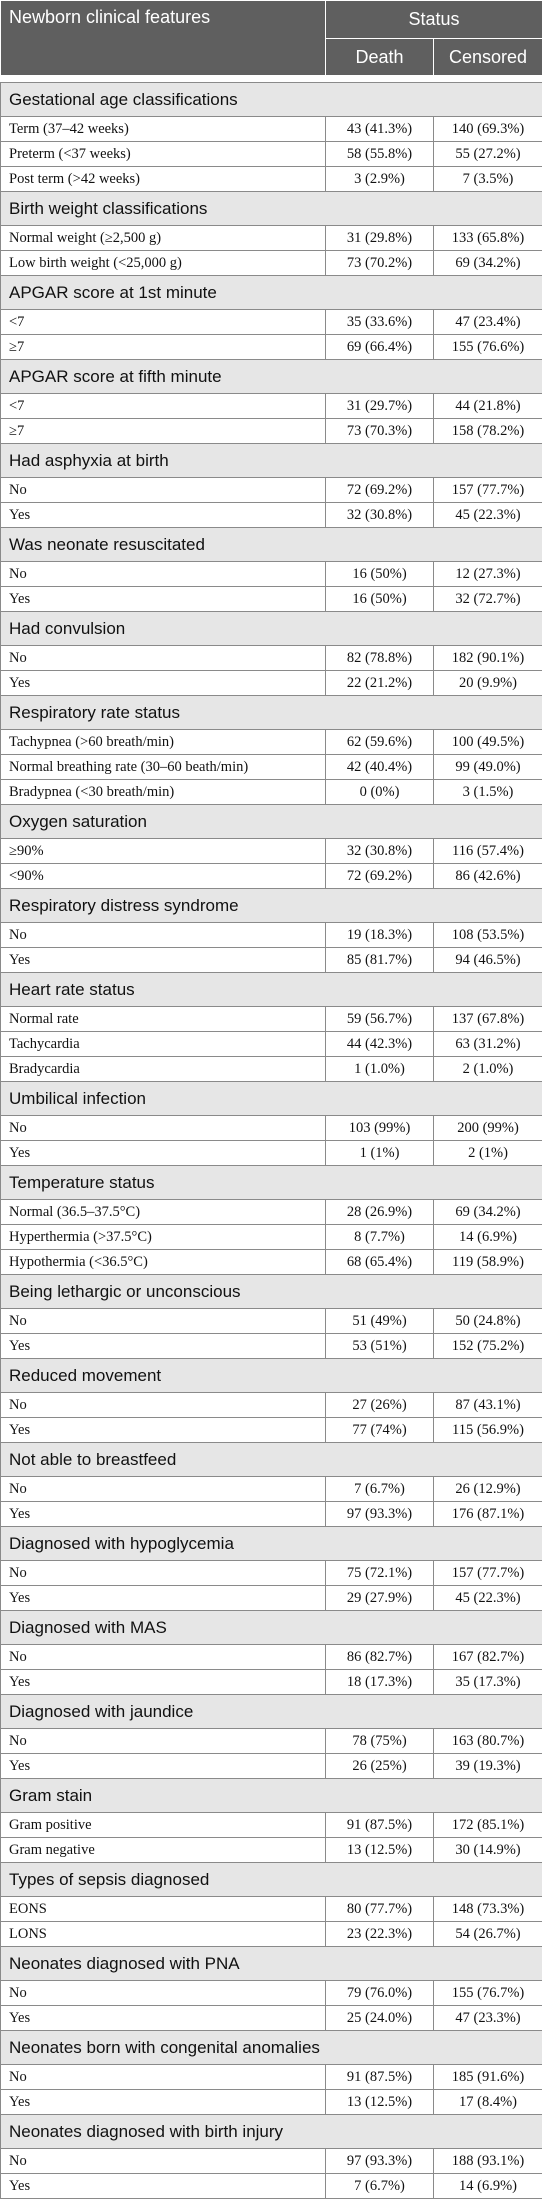 The width and height of the screenshot is (542, 2199). What do you see at coordinates (488, 1850) in the screenshot?
I see `censored-value: 30 (14.9%)` at bounding box center [488, 1850].